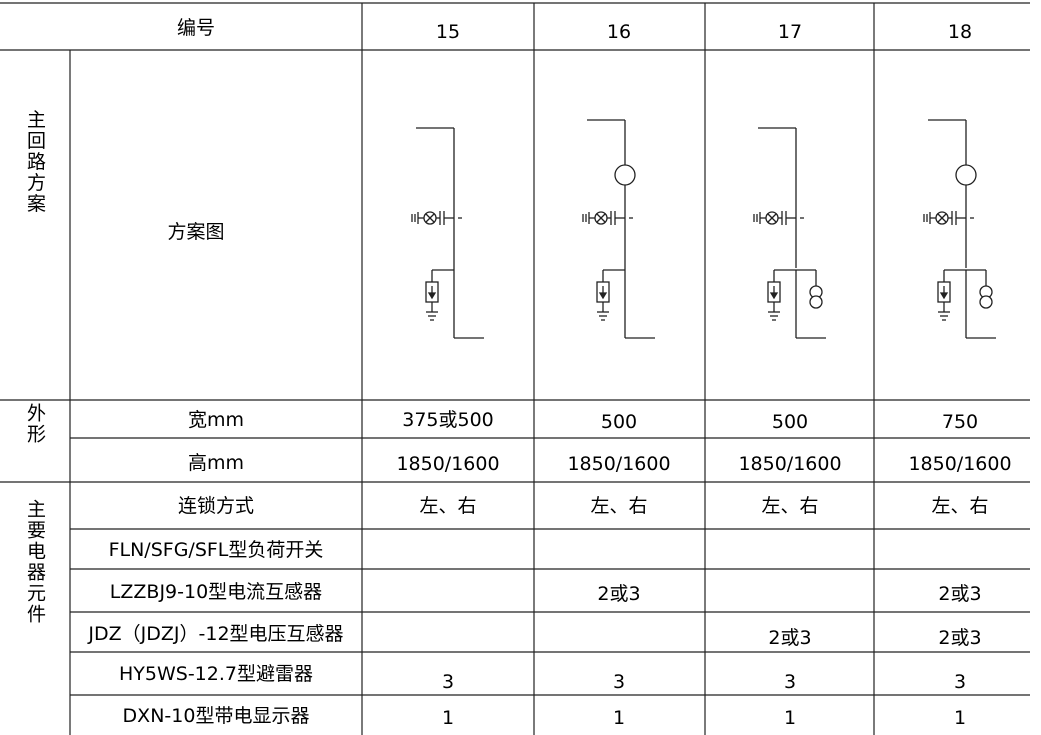 Image resolution: width=1041 pixels, height=735 pixels. I want to click on height-value-18: 1850/1600, so click(959, 464).